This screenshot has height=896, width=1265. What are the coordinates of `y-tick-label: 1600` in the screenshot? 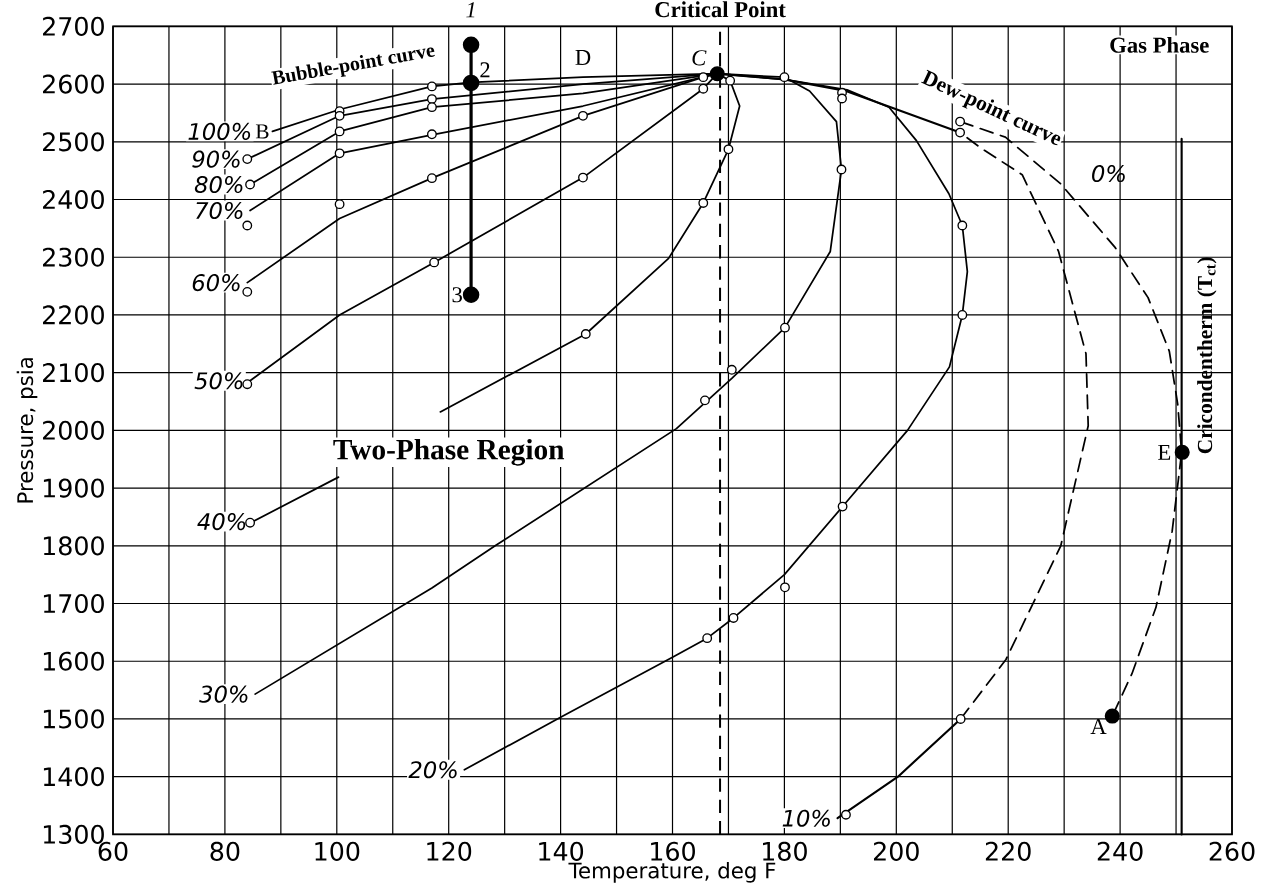 It's located at (73, 661).